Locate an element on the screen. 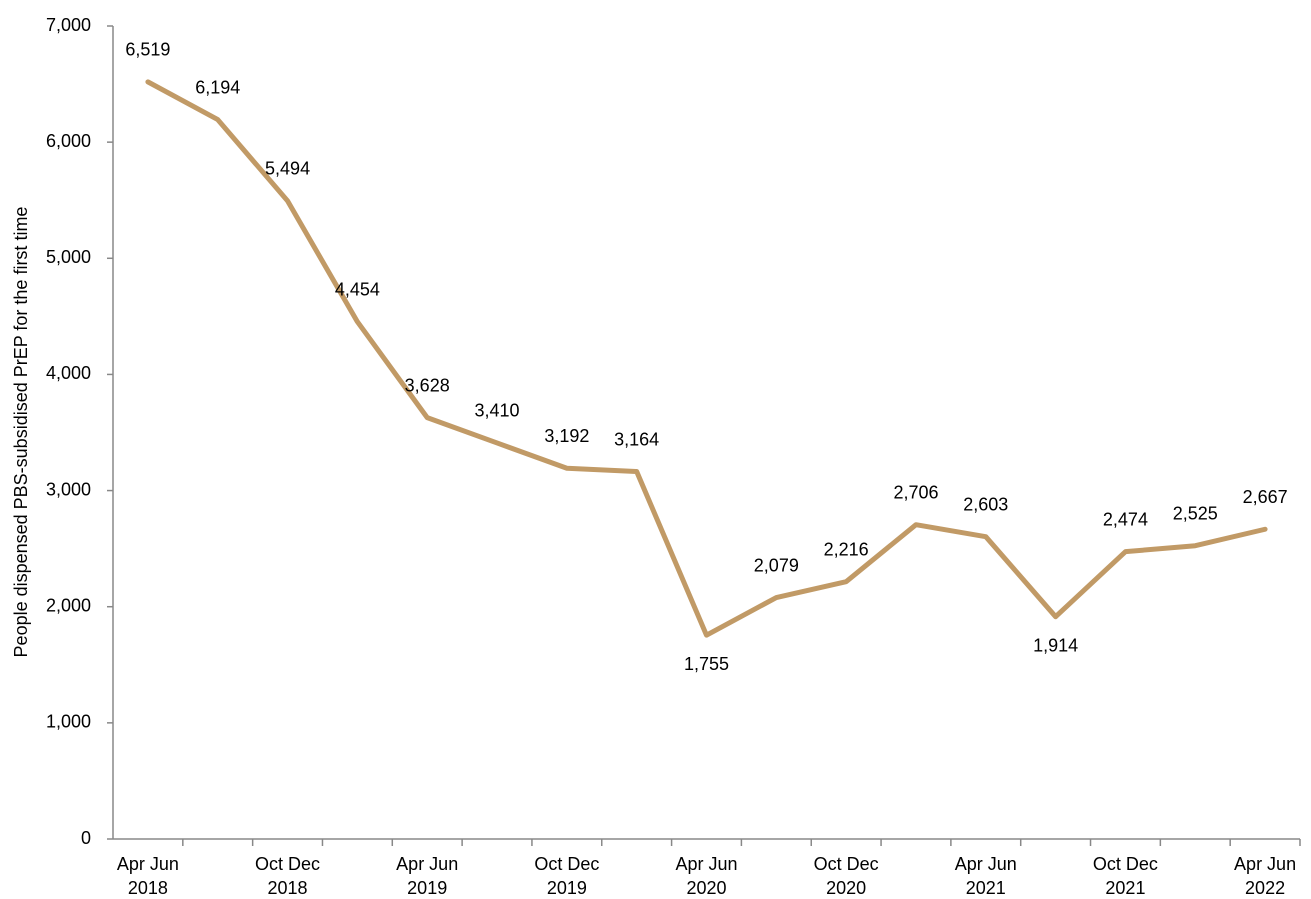  data-label: 1,755 is located at coordinates (706, 664).